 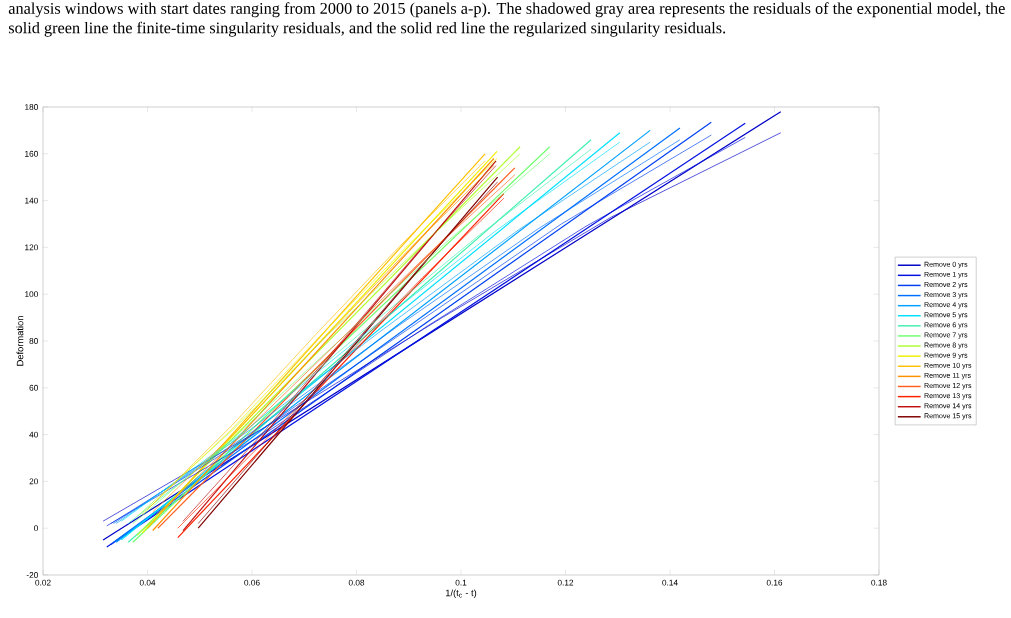 I want to click on y-tick-label: 80, so click(x=33, y=341).